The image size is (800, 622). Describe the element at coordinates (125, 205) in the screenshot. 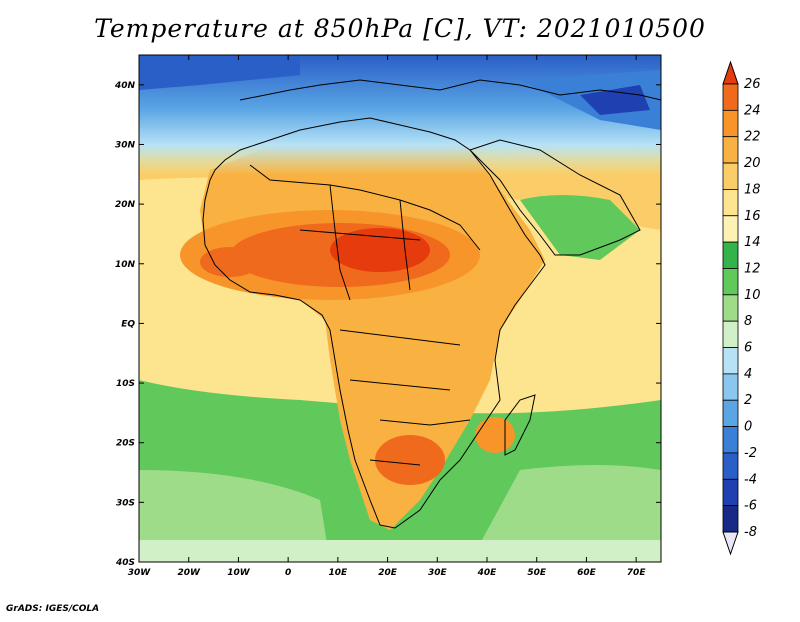

I see `lat-tick-label: 20N` at that location.